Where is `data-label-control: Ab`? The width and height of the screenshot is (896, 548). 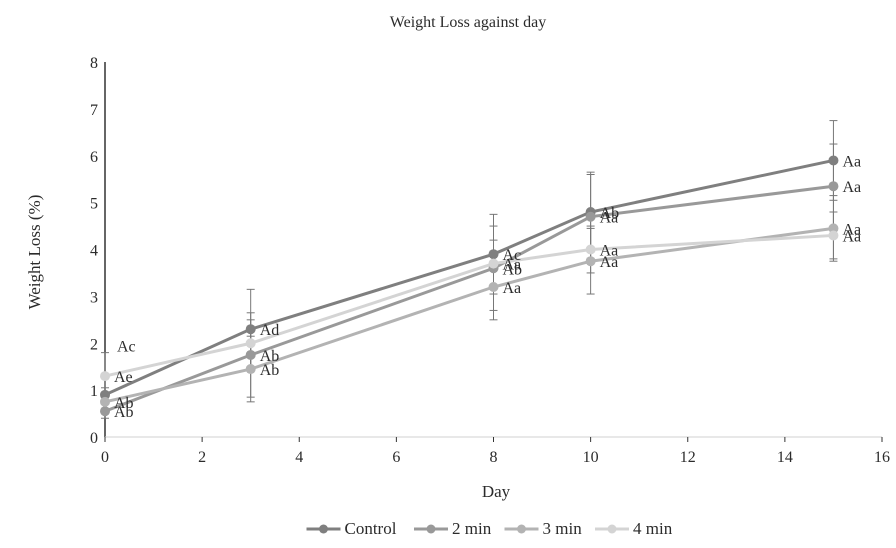 data-label-control: Ab is located at coordinates (610, 213).